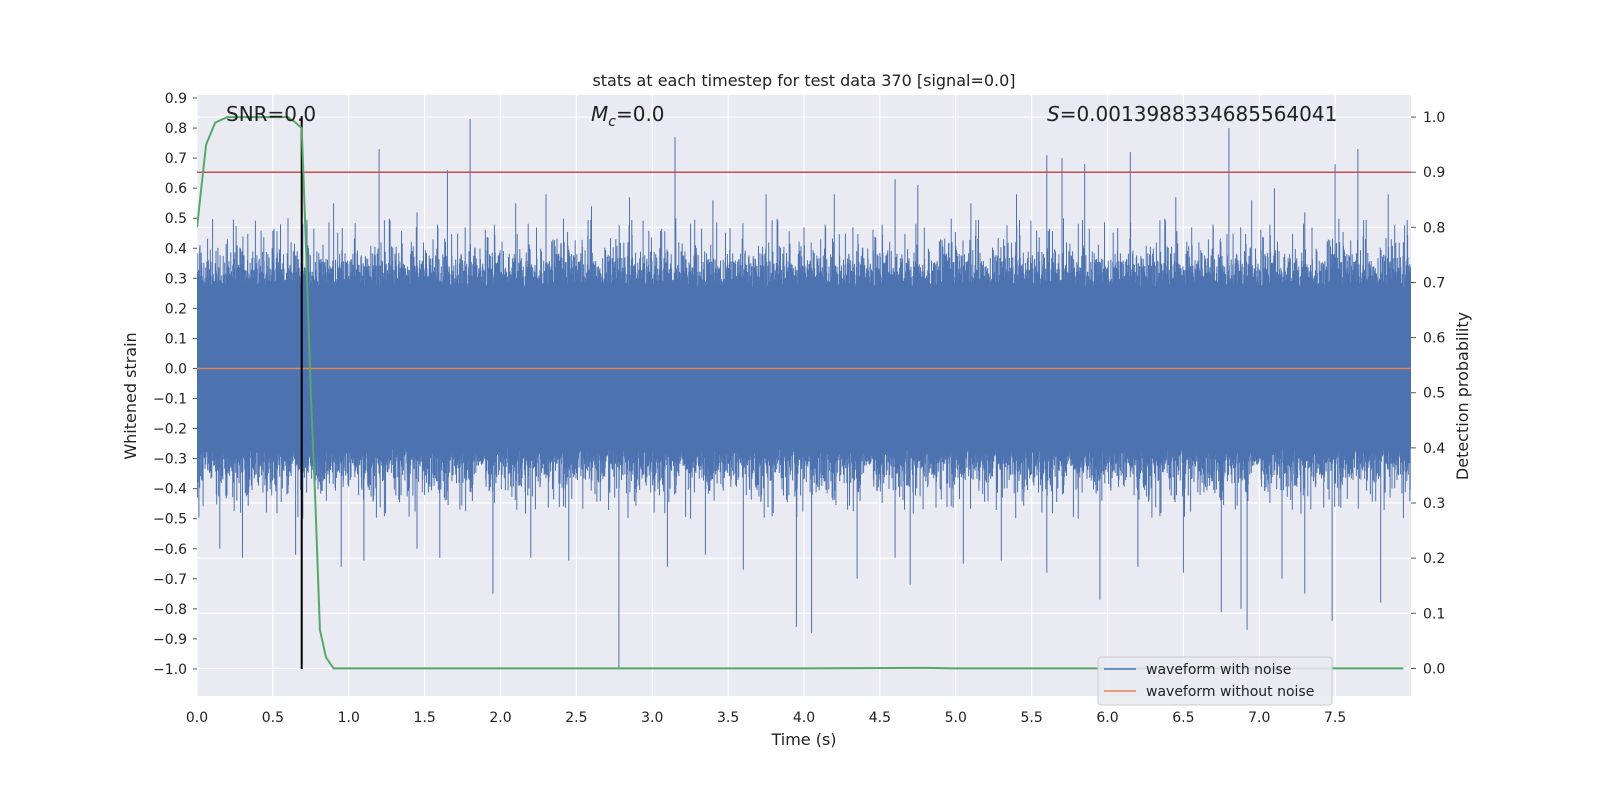 The height and width of the screenshot is (800, 1600). Describe the element at coordinates (176, 219) in the screenshot. I see `y-tick-label: 0.5` at that location.